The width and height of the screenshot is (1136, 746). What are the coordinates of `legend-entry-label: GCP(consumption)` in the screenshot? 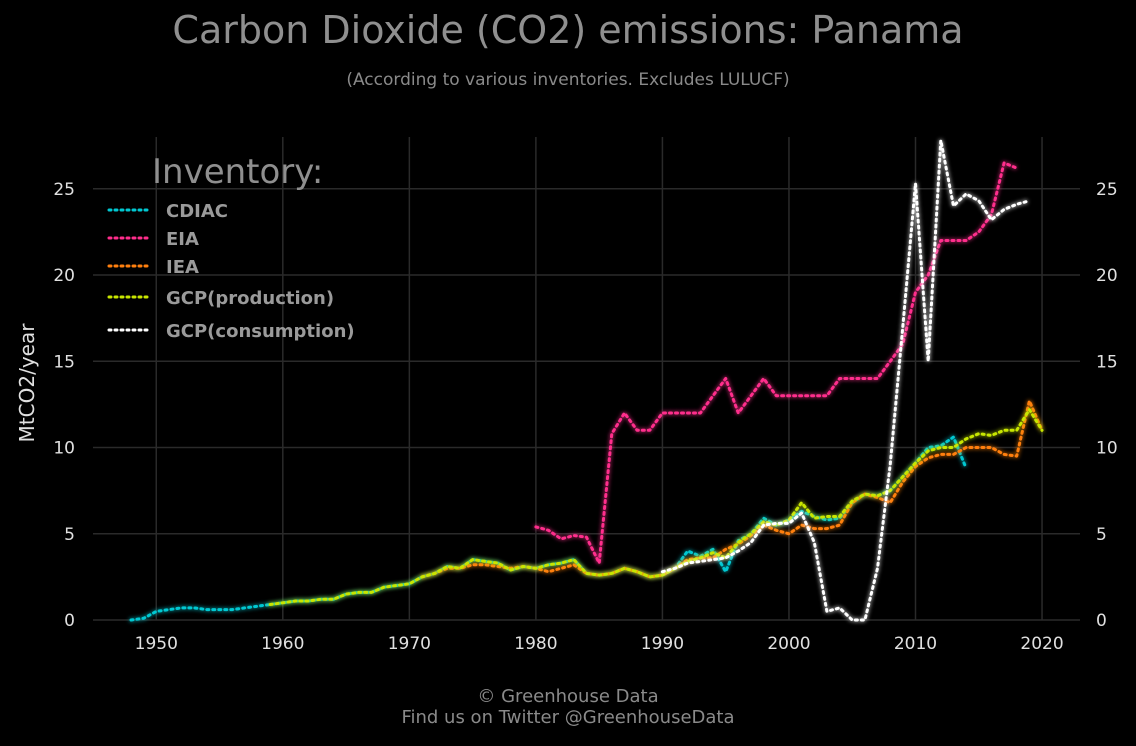 It's located at (260, 331).